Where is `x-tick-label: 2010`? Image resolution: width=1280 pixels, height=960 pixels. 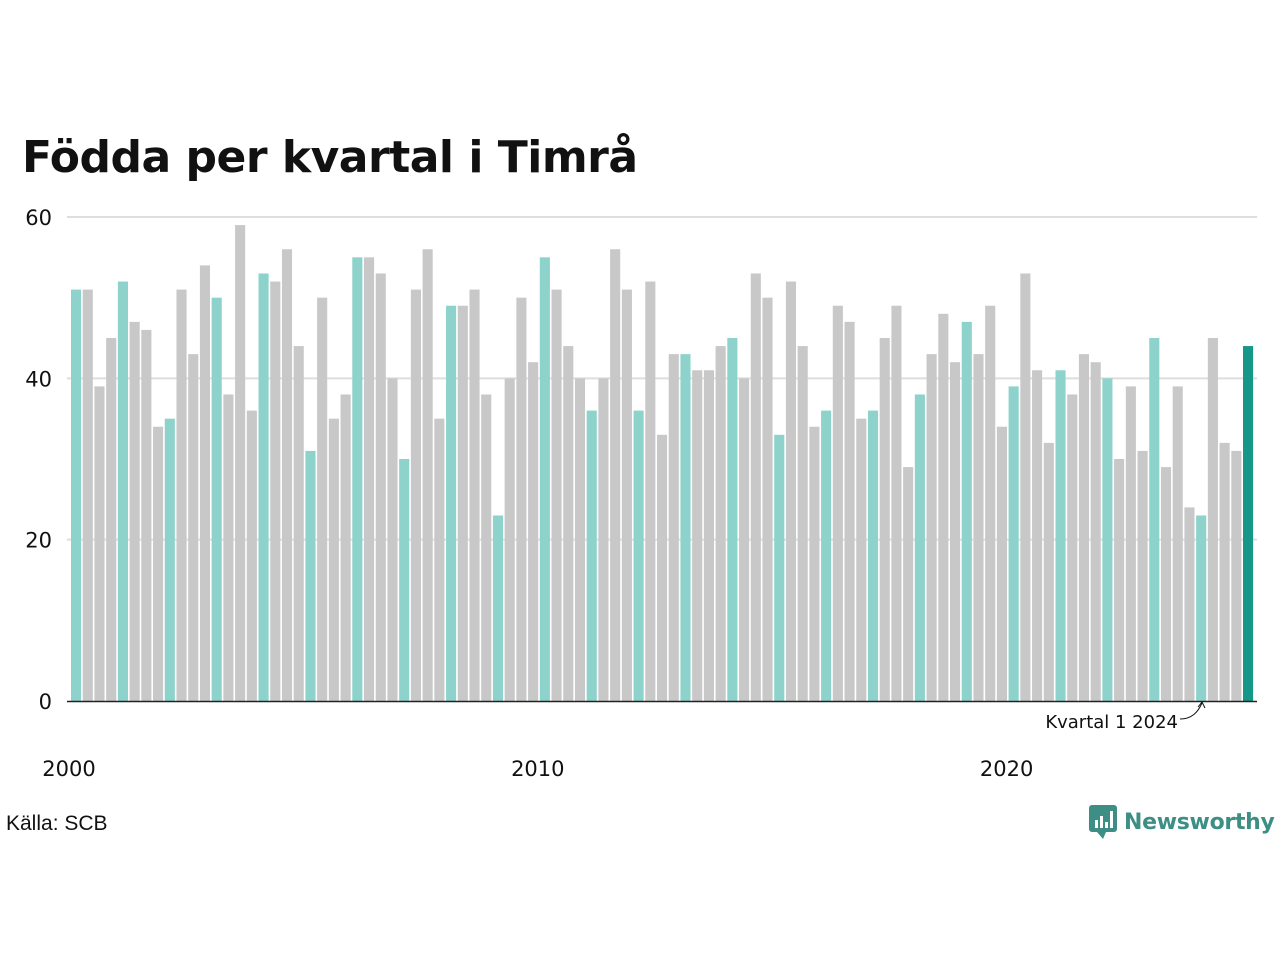
x-tick-label: 2010 is located at coordinates (537, 769).